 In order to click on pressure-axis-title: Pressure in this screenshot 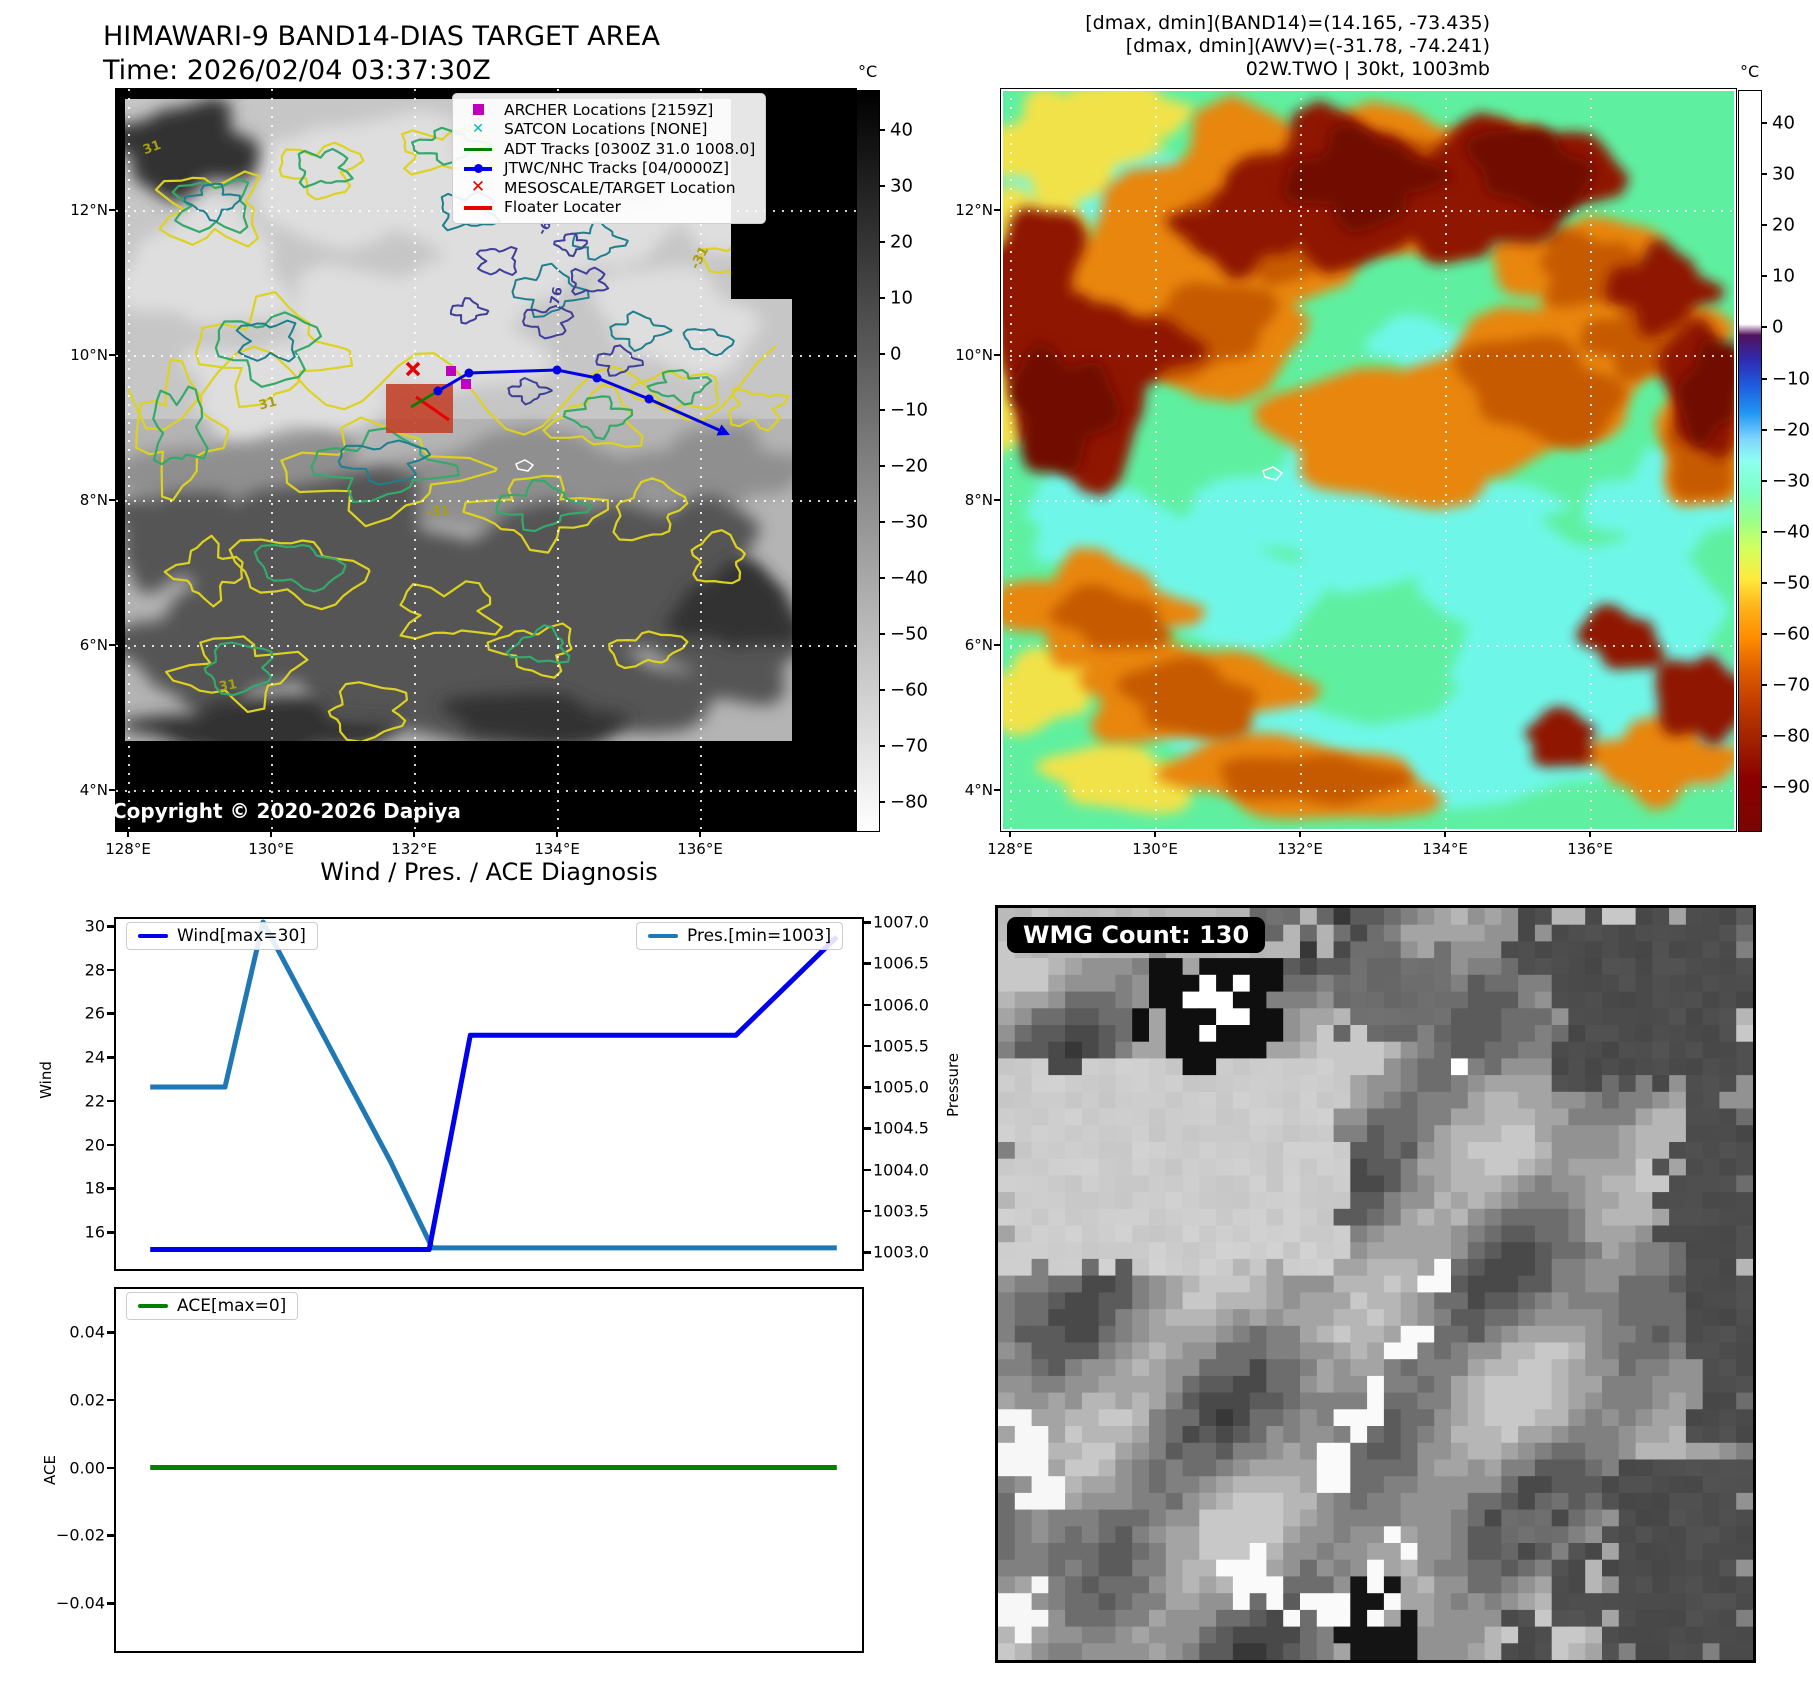, I will do `click(953, 1085)`.